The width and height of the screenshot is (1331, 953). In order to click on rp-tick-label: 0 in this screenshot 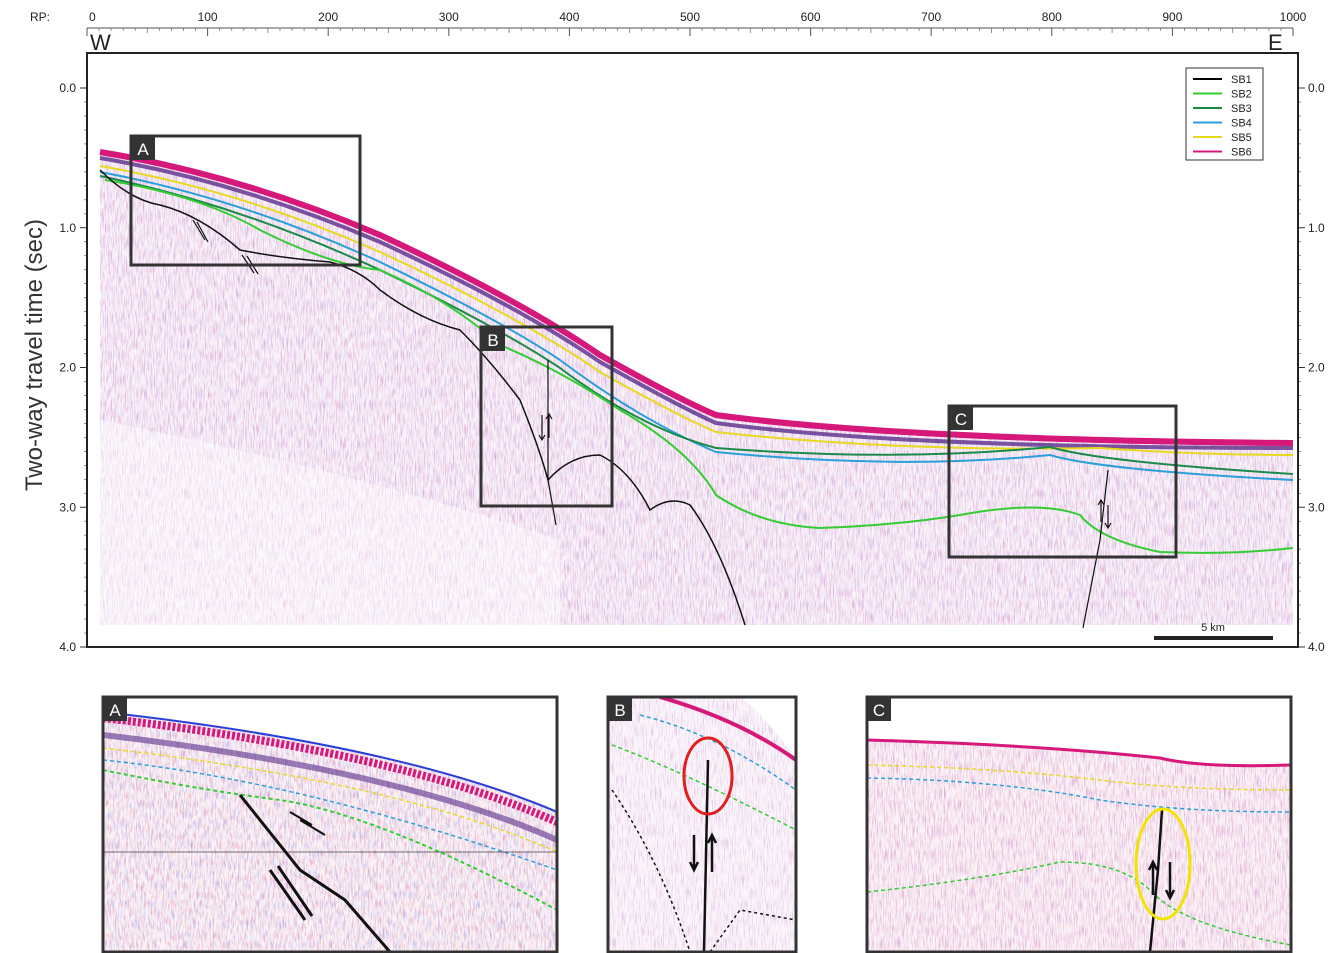, I will do `click(92, 17)`.